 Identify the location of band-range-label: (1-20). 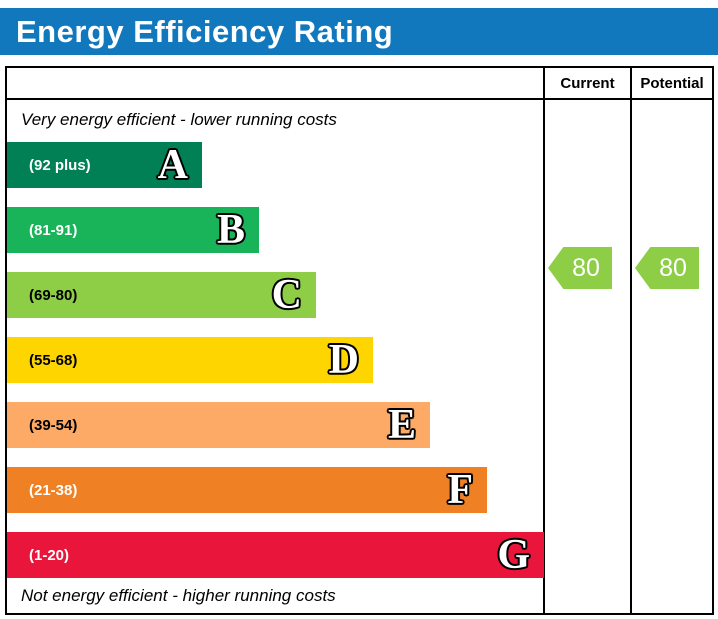
(49, 555).